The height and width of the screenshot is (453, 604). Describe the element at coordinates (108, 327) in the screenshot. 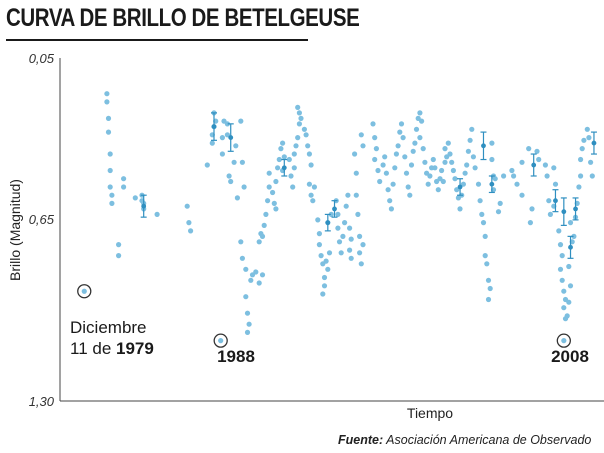

I see `annotation-1979-line1: Diciembre` at that location.